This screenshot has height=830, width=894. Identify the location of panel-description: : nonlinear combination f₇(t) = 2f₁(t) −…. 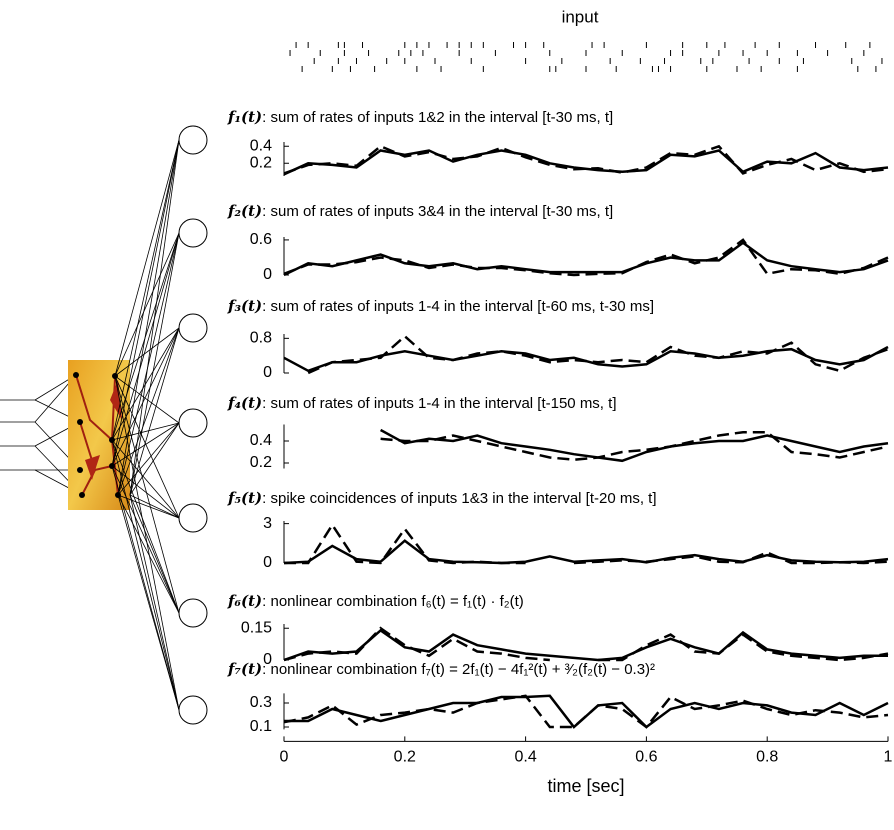
(458, 669).